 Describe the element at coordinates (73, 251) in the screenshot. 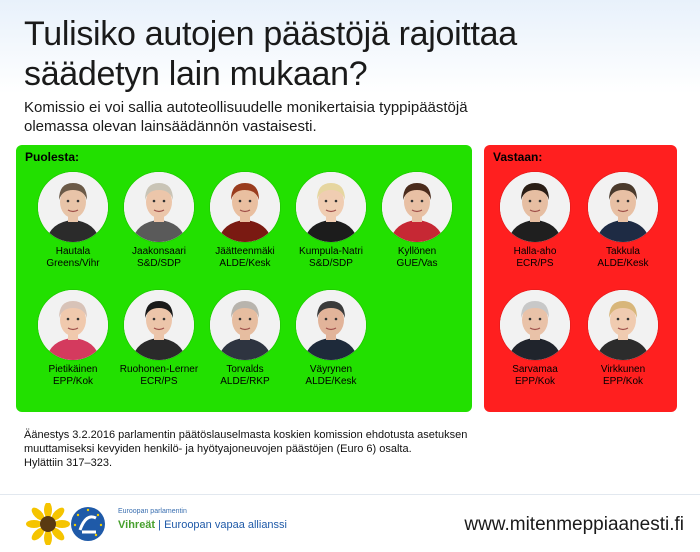

I see `person-name: Hautala` at that location.